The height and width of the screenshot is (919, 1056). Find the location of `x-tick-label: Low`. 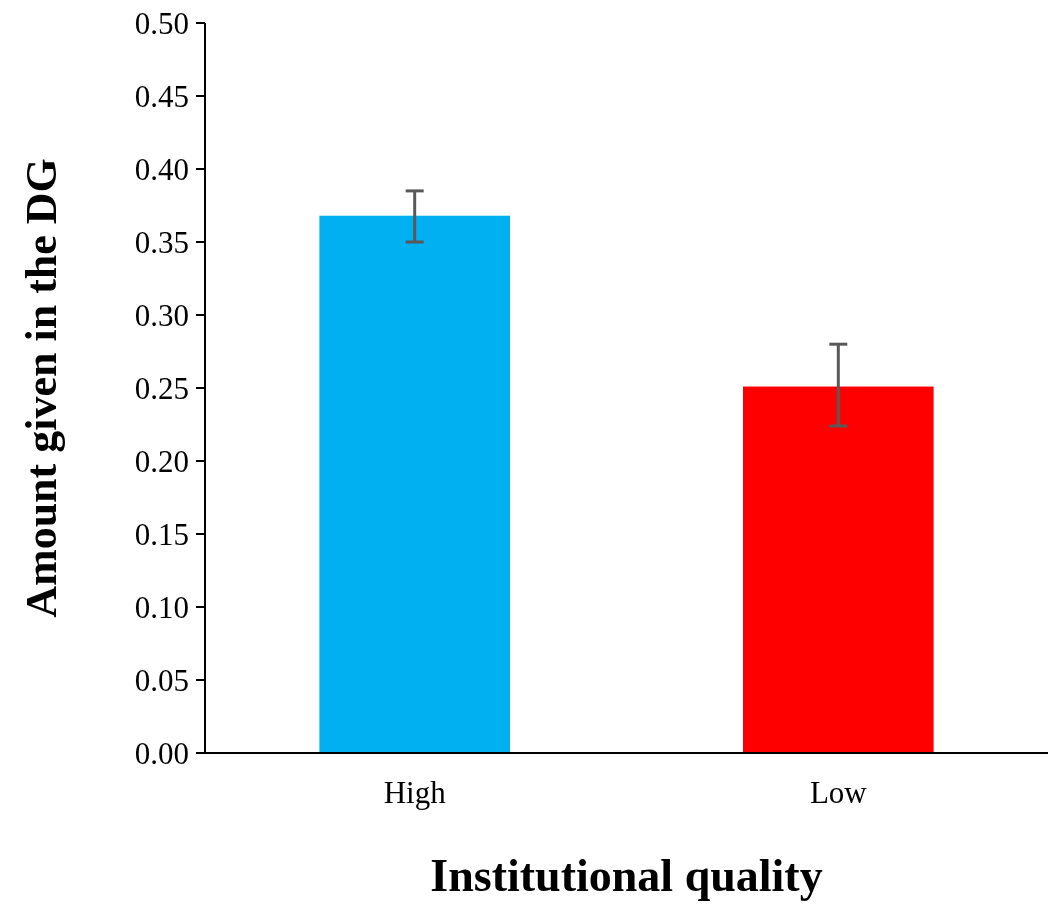

x-tick-label: Low is located at coordinates (838, 792).